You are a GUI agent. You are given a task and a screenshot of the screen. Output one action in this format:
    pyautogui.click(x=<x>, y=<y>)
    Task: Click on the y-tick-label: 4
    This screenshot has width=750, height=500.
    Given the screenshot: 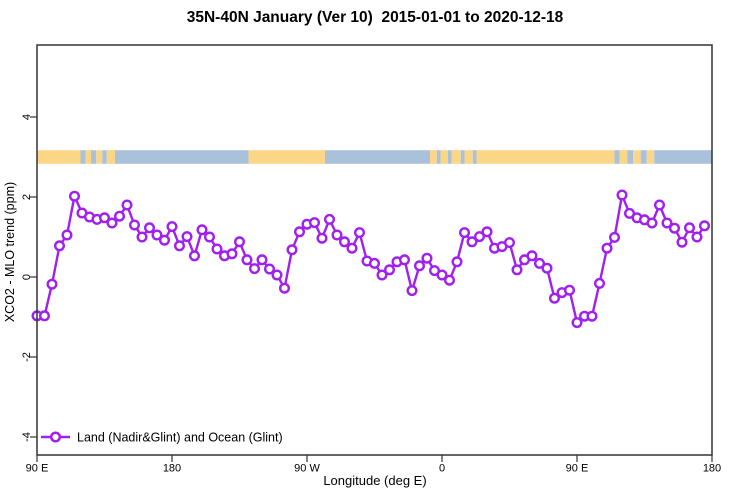 What is the action you would take?
    pyautogui.click(x=27, y=117)
    